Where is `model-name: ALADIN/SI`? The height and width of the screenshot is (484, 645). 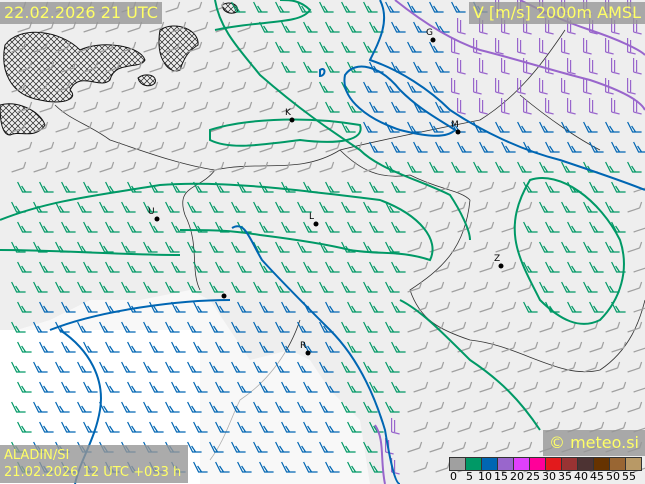
model-name: ALADIN/SI is located at coordinates (37, 455).